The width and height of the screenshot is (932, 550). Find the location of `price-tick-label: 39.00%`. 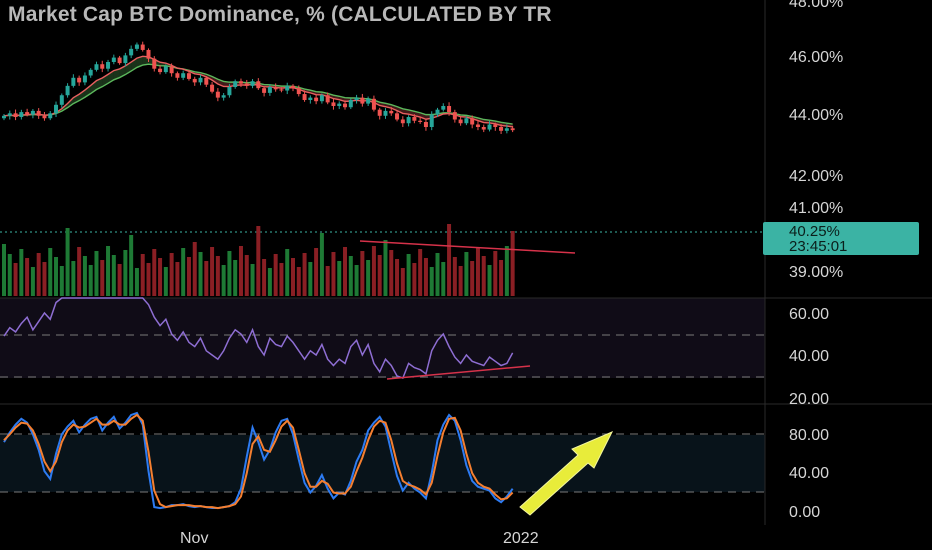

price-tick-label: 39.00% is located at coordinates (816, 272).